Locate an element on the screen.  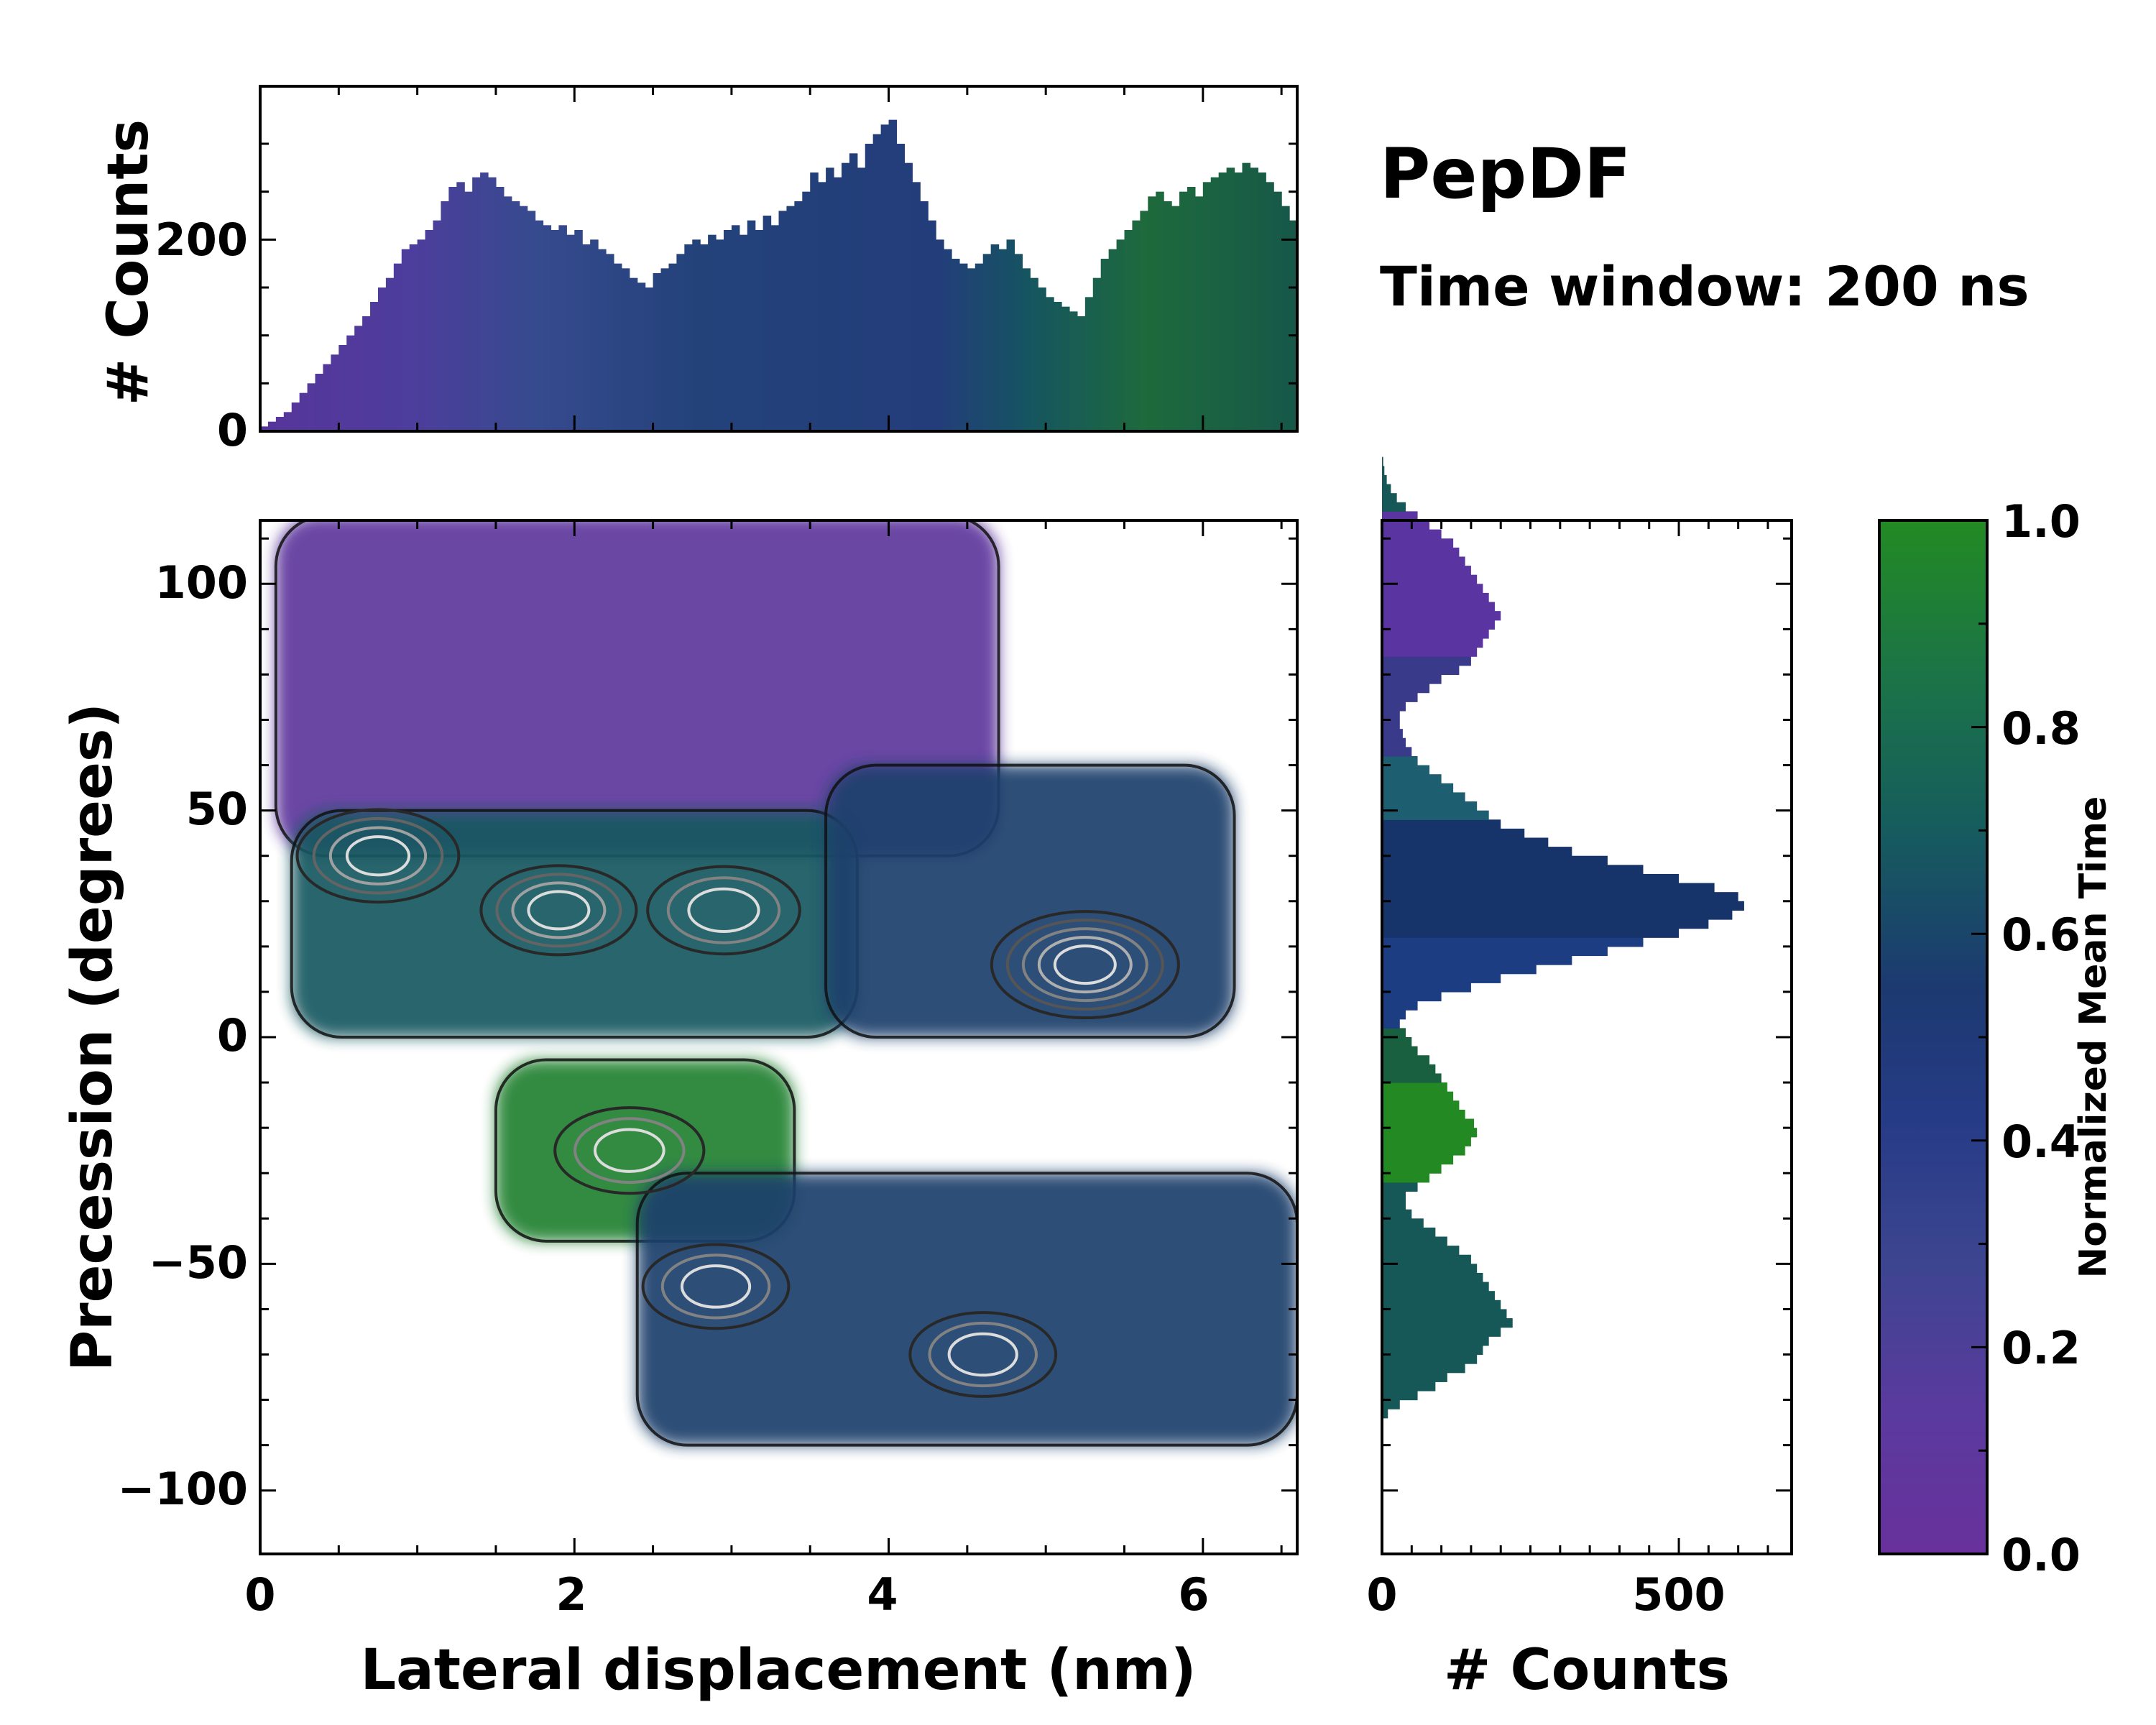
right-xtick-500: 500 is located at coordinates (1678, 1594).